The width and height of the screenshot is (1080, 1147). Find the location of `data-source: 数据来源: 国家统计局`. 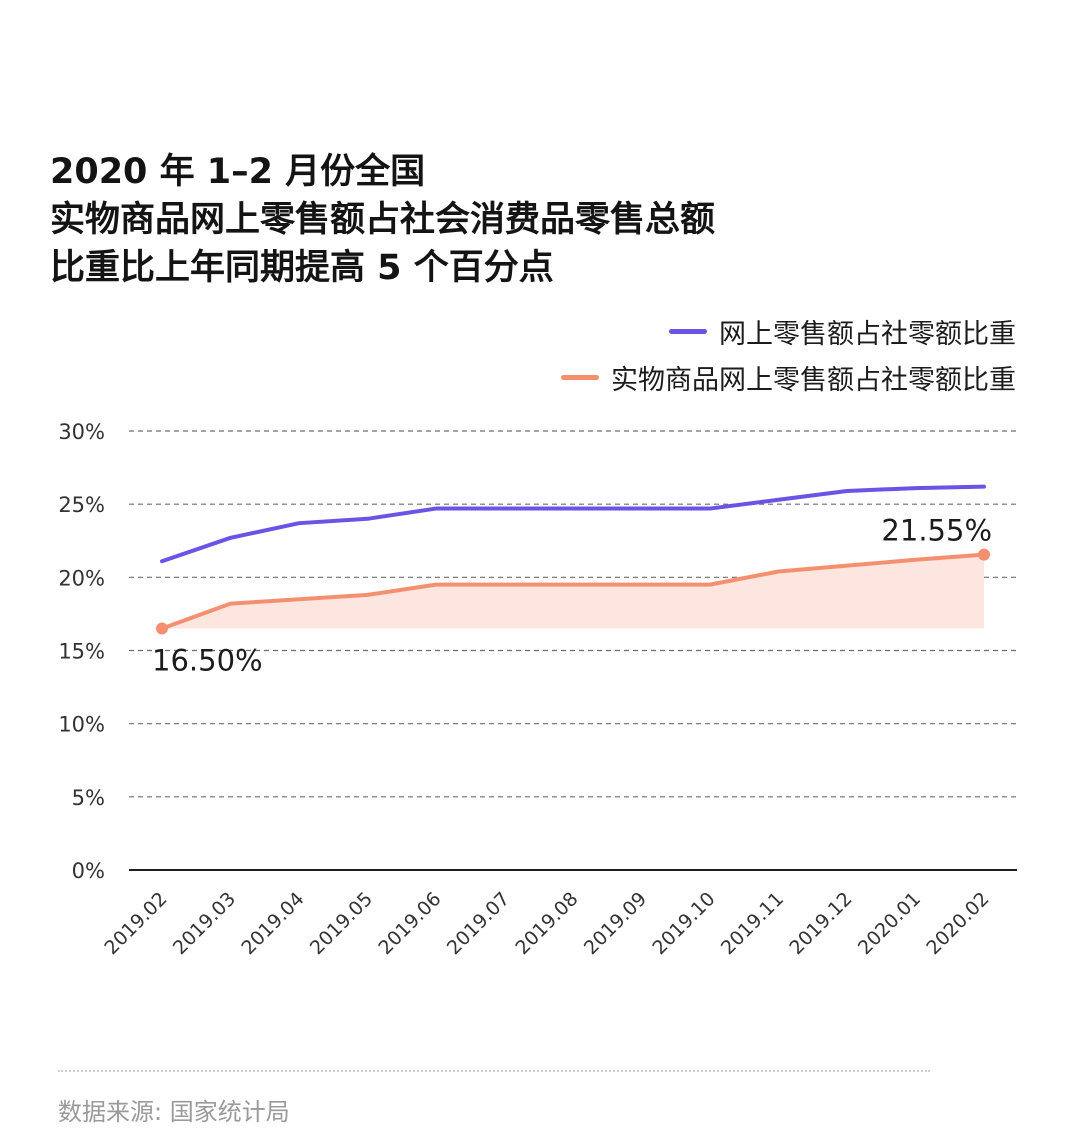

data-source: 数据来源: 国家统计局 is located at coordinates (174, 1112).